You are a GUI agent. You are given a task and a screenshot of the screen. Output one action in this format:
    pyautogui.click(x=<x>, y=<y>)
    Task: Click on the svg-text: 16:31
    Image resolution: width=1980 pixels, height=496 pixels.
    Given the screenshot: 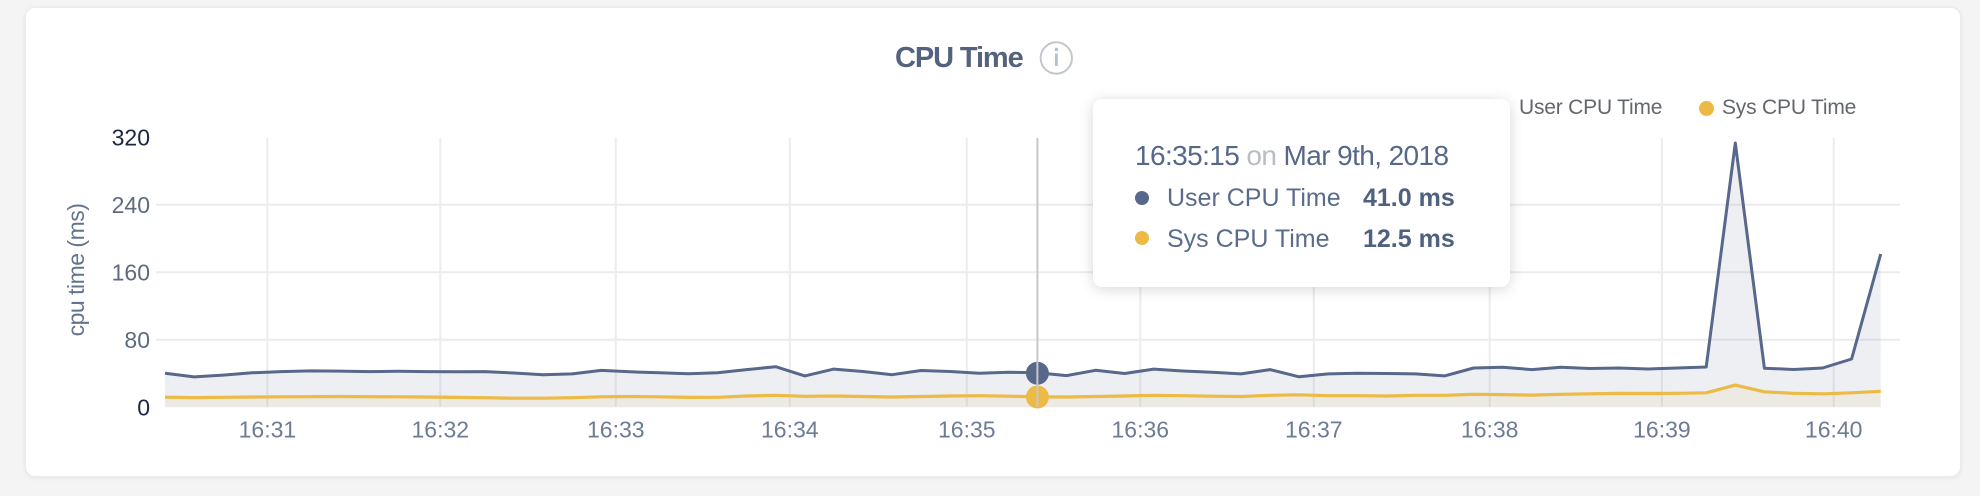 What is the action you would take?
    pyautogui.click(x=268, y=430)
    